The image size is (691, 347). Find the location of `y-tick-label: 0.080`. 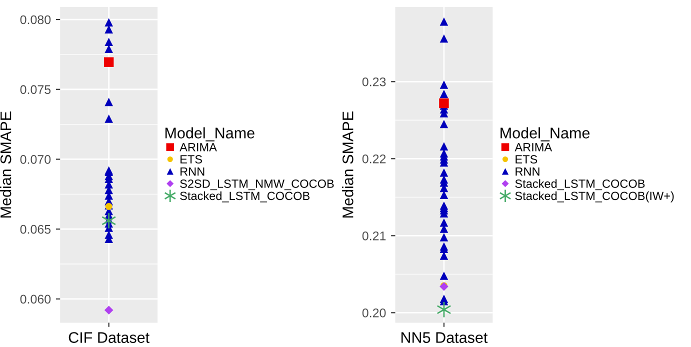

y-tick-label: 0.080 is located at coordinates (35, 19).